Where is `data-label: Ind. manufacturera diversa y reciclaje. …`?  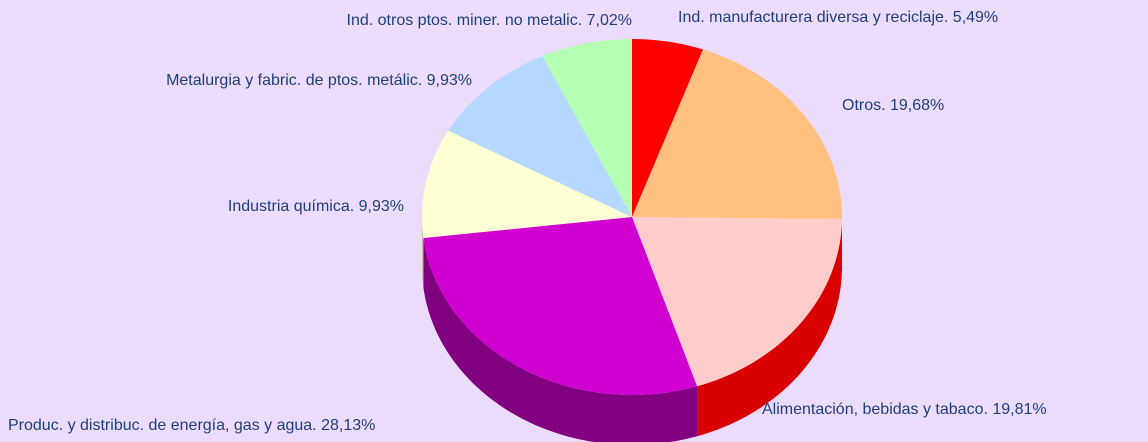 data-label: Ind. manufacturera diversa y reciclaje. … is located at coordinates (838, 17).